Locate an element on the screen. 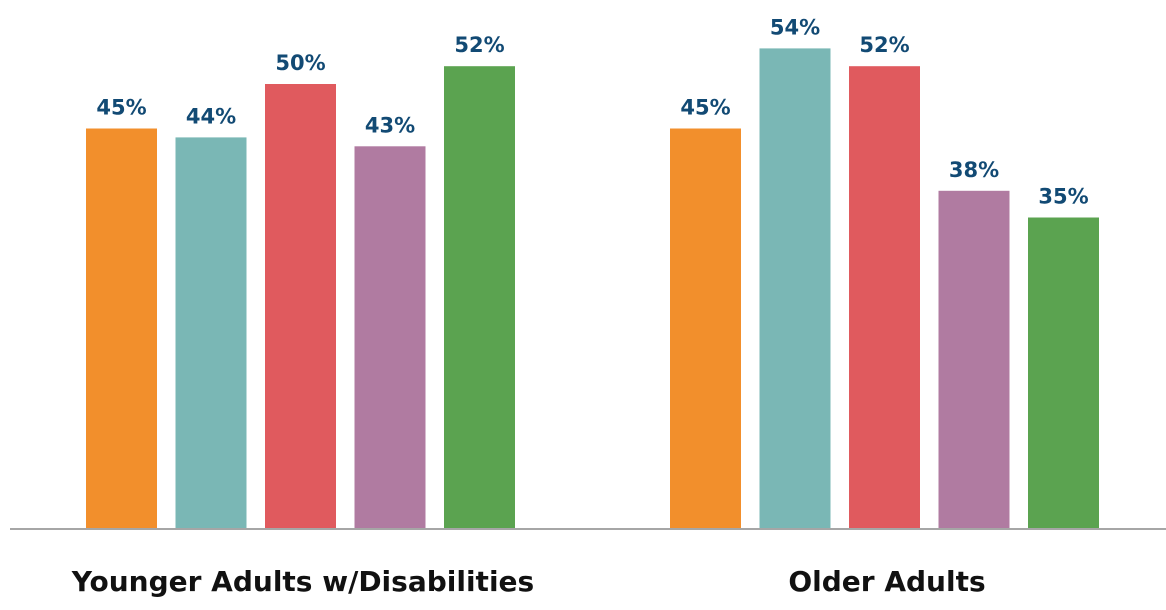 The height and width of the screenshot is (610, 1166). data-label-group1-series5: 52% is located at coordinates (479, 45).